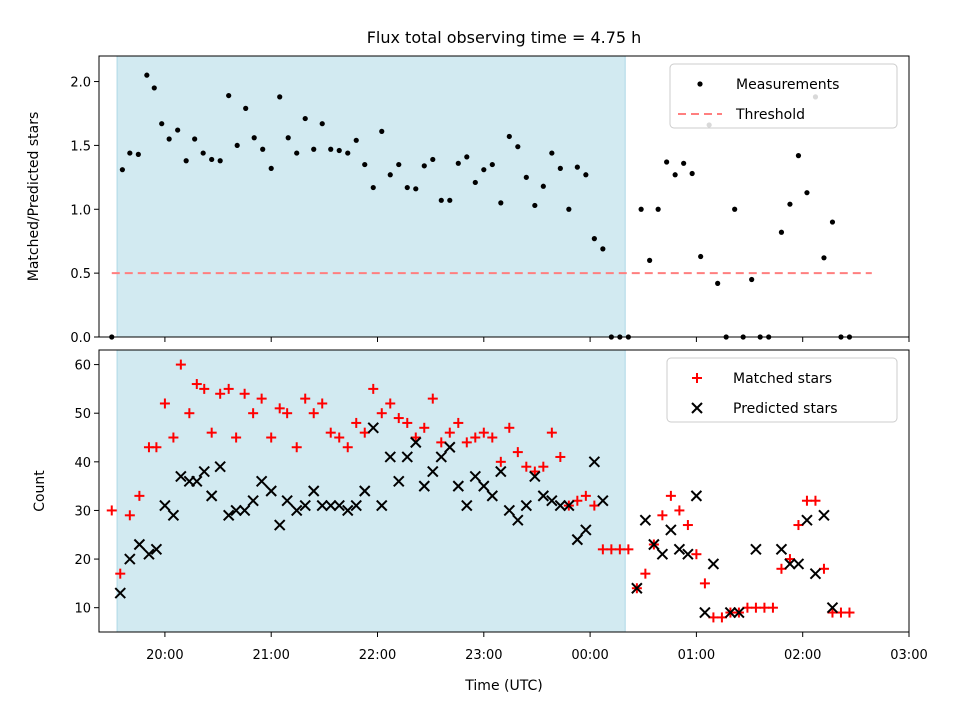 The width and height of the screenshot is (960, 720). What do you see at coordinates (84, 211) in the screenshot?
I see `top-y-axis: 0.0 0.5 1.0 1.5 2.0` at bounding box center [84, 211].